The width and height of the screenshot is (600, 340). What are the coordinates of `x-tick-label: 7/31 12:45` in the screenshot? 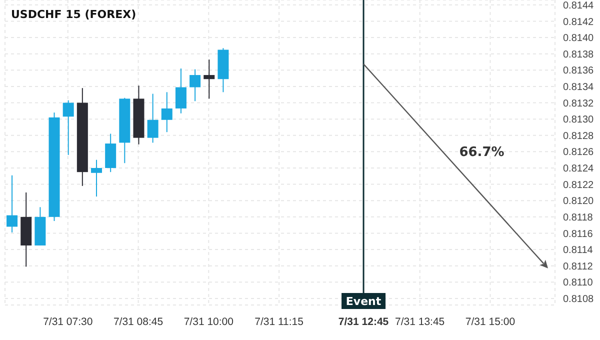 It's located at (363, 322).